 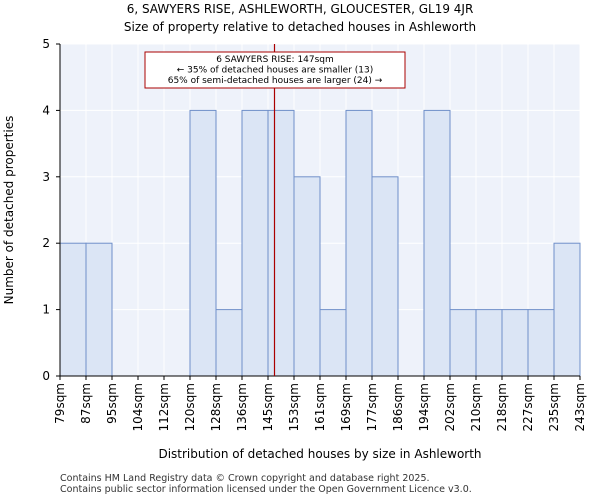 What do you see at coordinates (242, 407) in the screenshot?
I see `x-tick-label: 136sqm` at bounding box center [242, 407].